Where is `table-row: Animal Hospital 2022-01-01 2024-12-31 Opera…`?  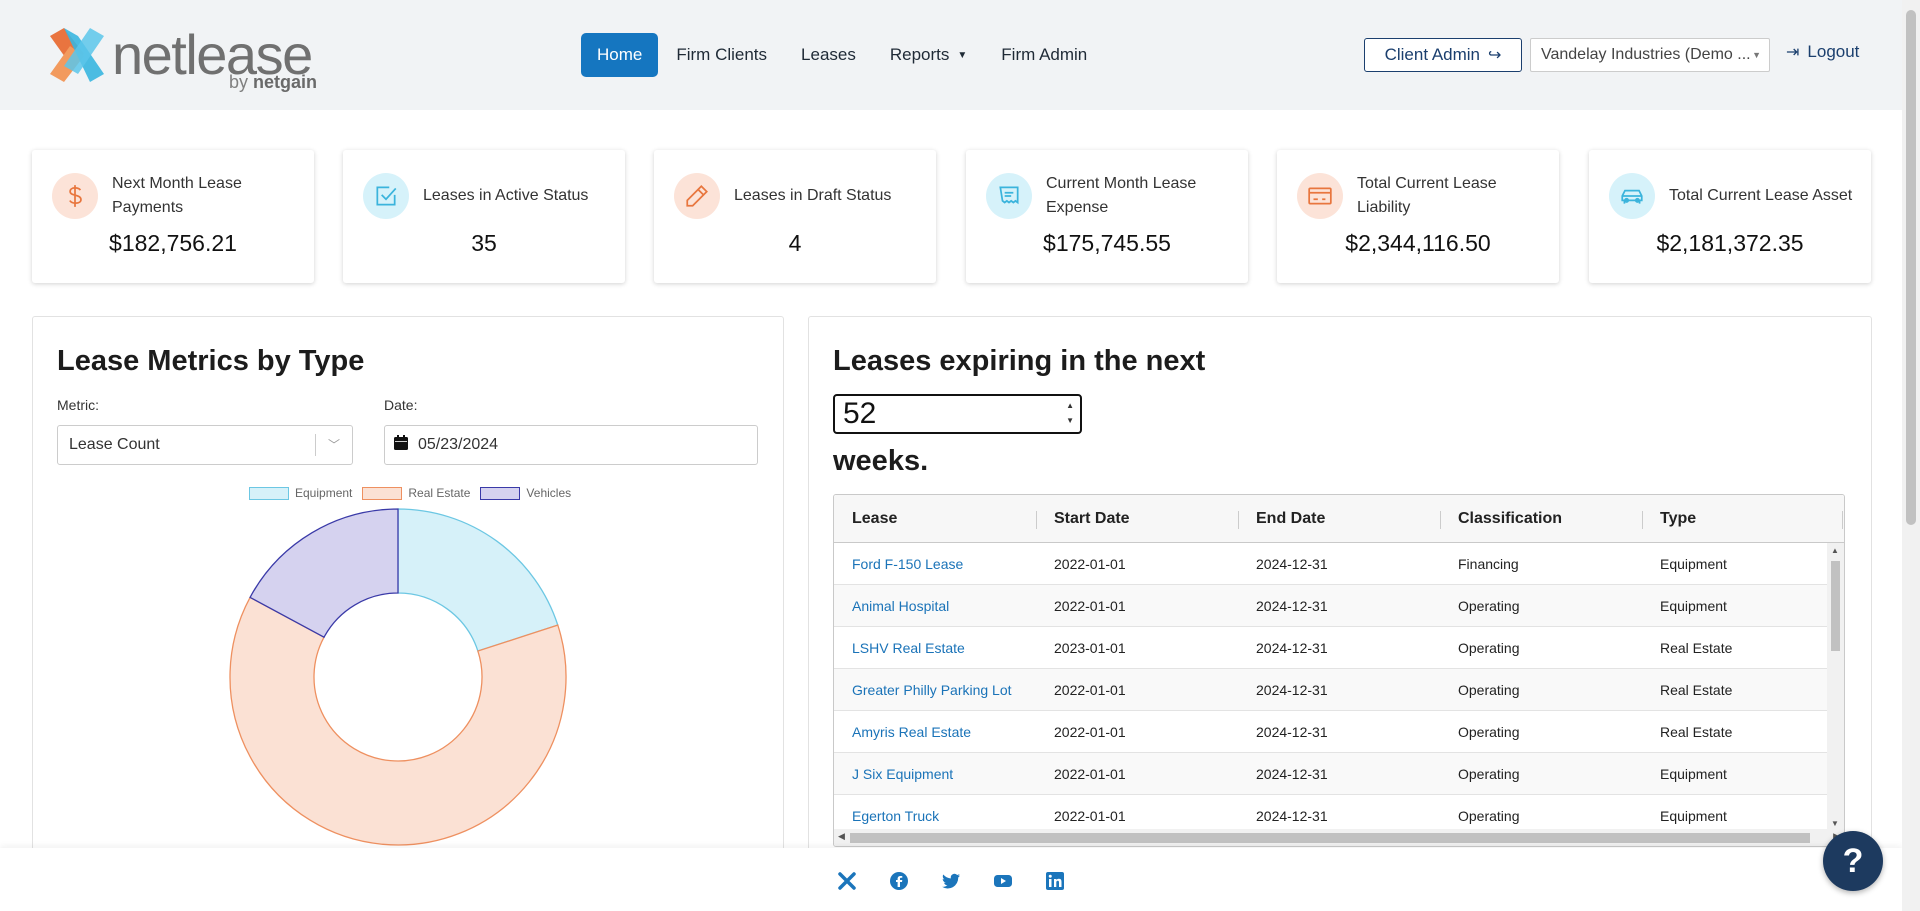
table-row: Animal Hospital 2022-01-01 2024-12-31 Opera… is located at coordinates (1331, 606).